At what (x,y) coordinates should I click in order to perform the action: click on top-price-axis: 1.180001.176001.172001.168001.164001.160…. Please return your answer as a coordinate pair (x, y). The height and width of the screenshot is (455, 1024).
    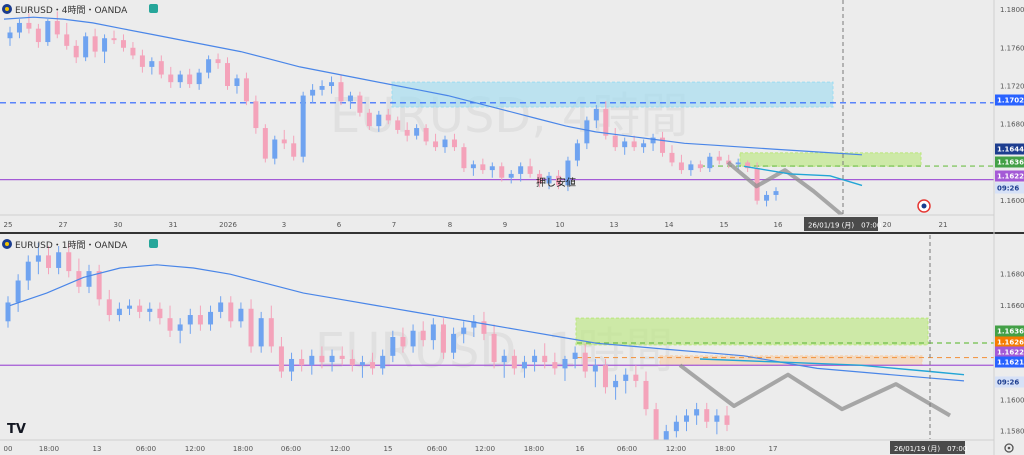
    Looking at the image, I should click on (1009, 105).